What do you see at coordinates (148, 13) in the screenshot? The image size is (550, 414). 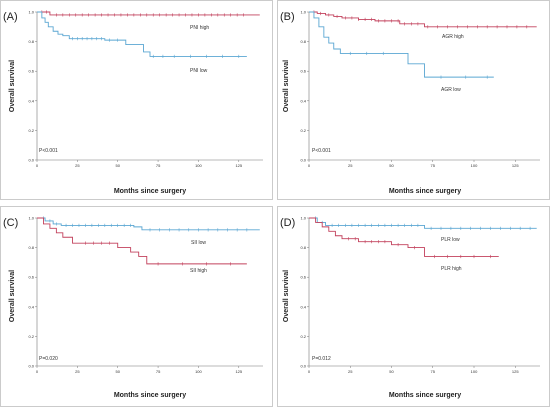 I see `series-line-pni-high` at bounding box center [148, 13].